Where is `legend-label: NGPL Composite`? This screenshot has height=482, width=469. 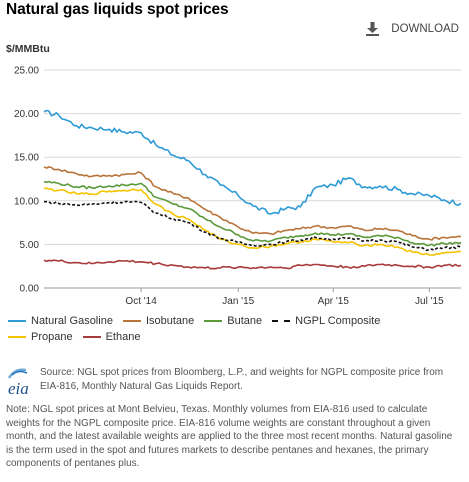 legend-label: NGPL Composite is located at coordinates (338, 321).